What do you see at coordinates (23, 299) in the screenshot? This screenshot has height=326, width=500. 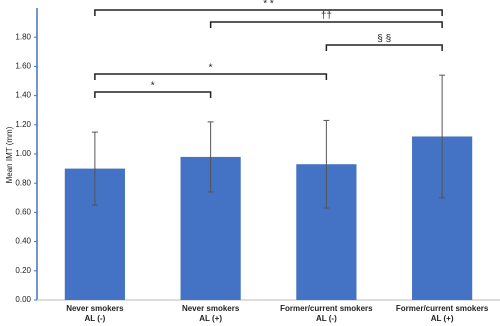 I see `y-tick-label: 0.00` at bounding box center [23, 299].